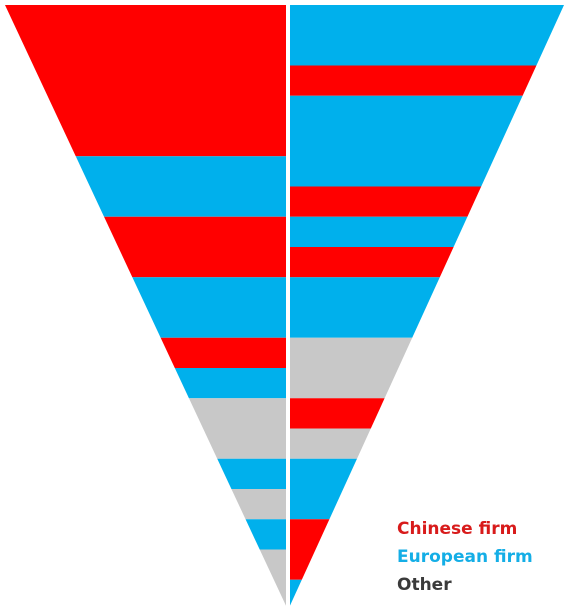 The image size is (564, 615). Describe the element at coordinates (427, 35) in the screenshot. I see `right-band-1-european` at that location.